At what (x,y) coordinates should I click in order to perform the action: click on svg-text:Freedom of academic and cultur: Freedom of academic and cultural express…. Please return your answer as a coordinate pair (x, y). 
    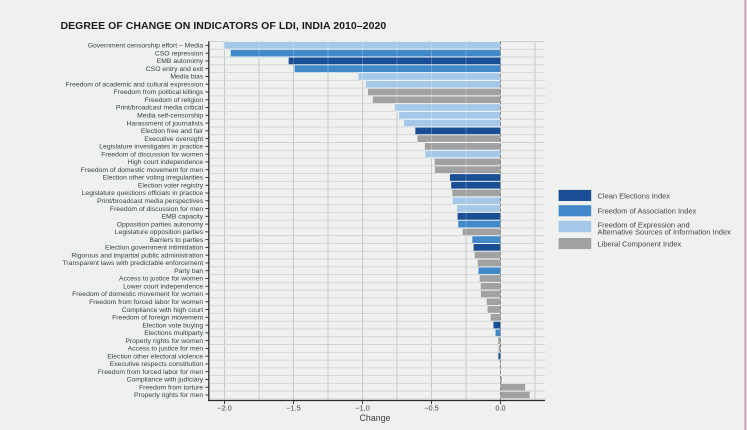
    Looking at the image, I should click on (135, 84).